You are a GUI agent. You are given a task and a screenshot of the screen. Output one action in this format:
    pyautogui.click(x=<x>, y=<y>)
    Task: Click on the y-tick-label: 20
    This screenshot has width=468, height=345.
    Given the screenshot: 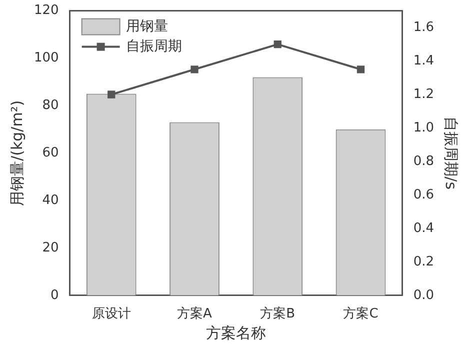 What is the action you would take?
    pyautogui.click(x=50, y=248)
    